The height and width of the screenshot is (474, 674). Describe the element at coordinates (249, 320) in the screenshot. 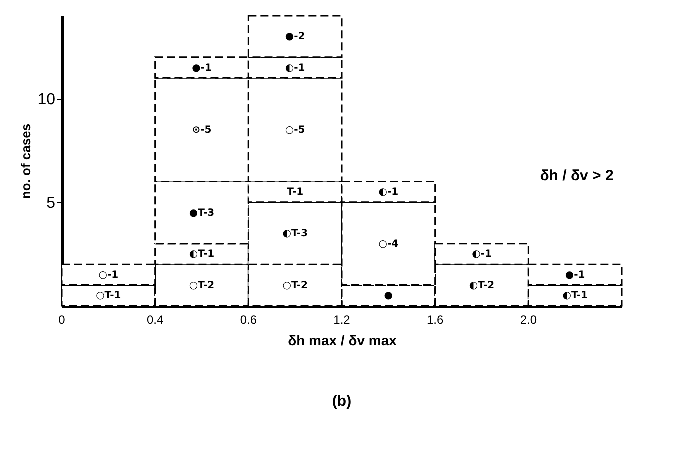

I see `text: 0.6` at that location.